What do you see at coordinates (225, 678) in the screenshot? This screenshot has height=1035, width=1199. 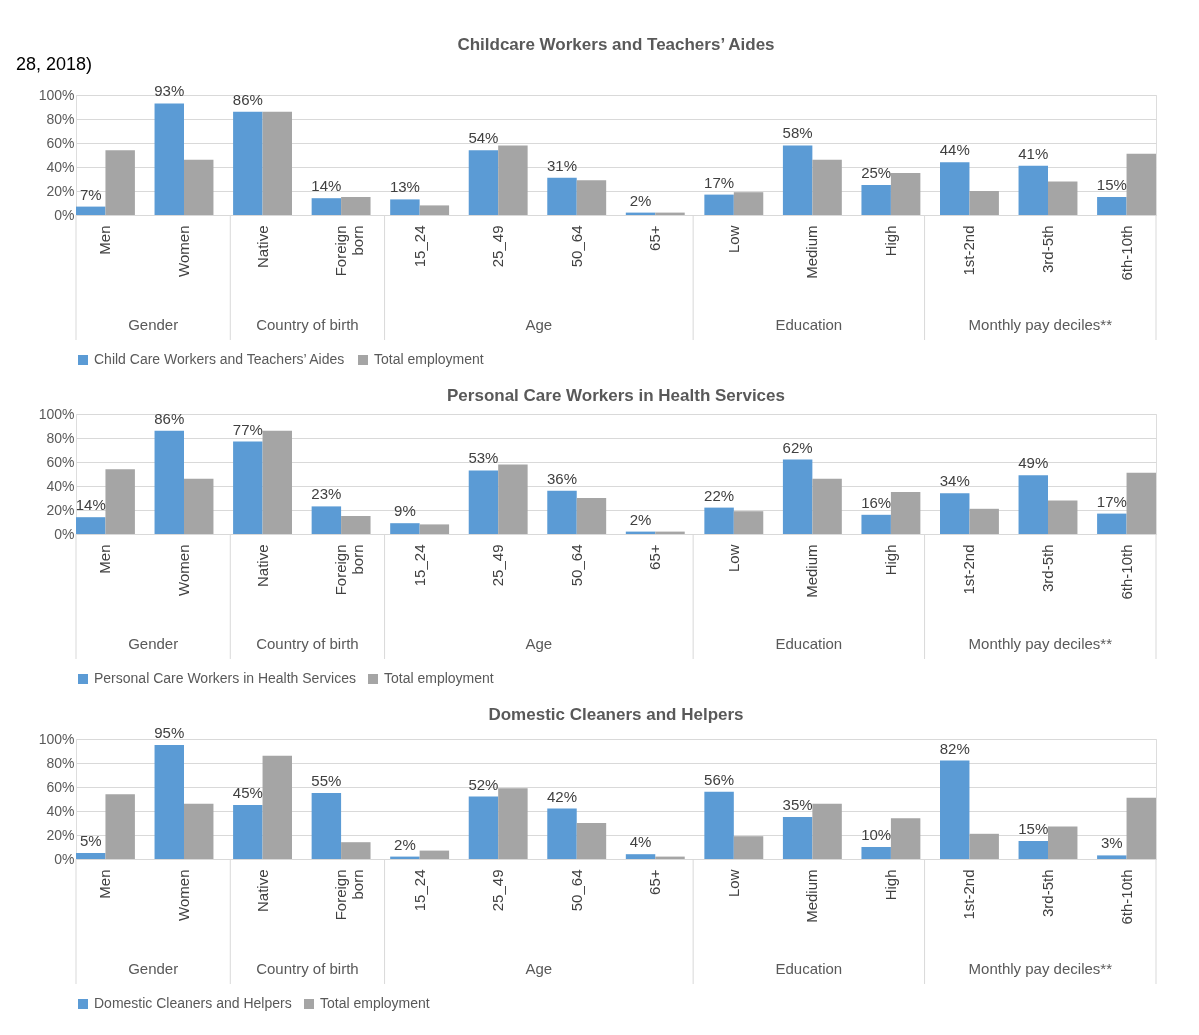 I see `legend-label: Personal Care Workers in Health Services` at bounding box center [225, 678].